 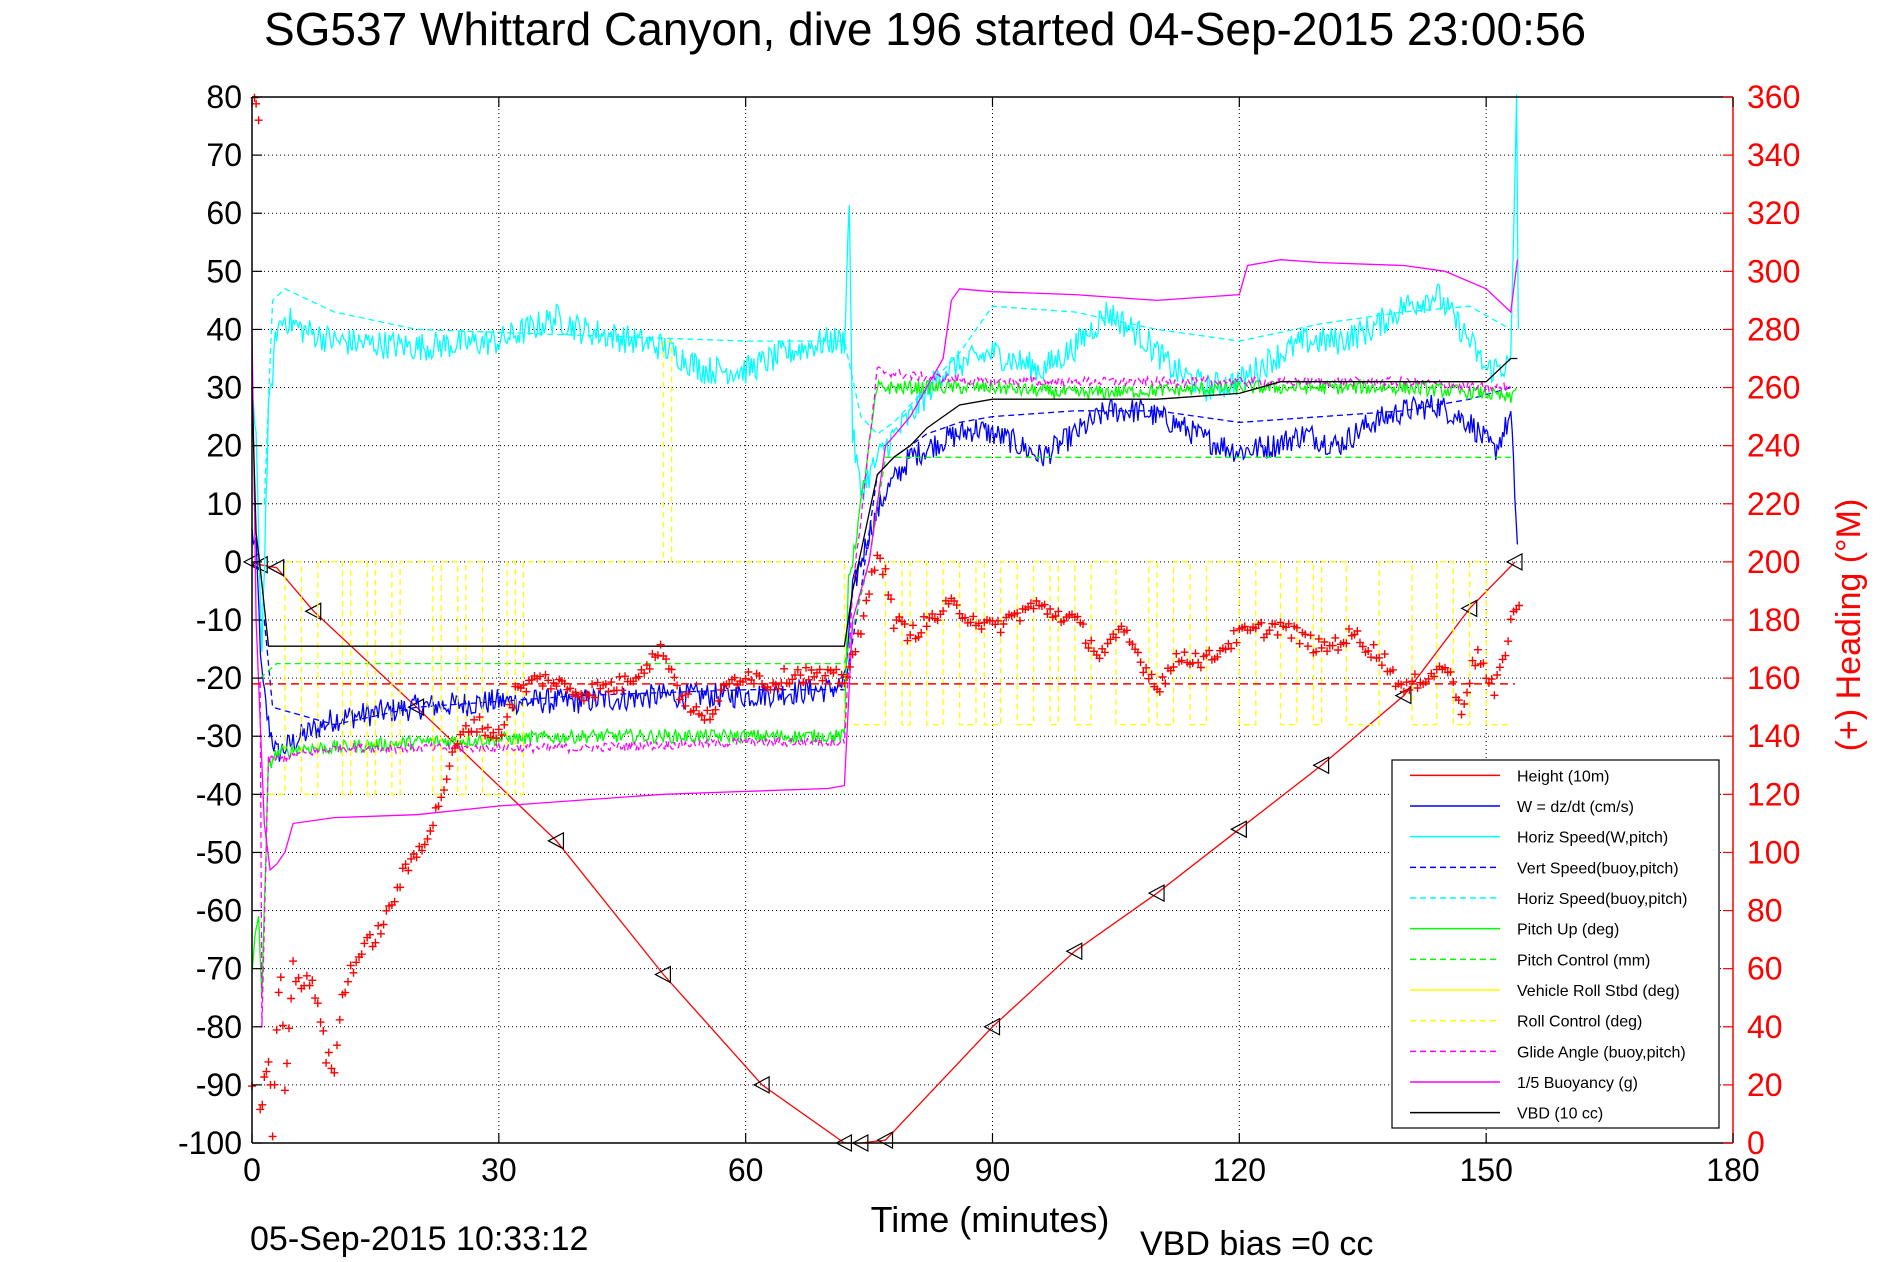 I want to click on y-left-tick-label: 50, so click(x=224, y=271).